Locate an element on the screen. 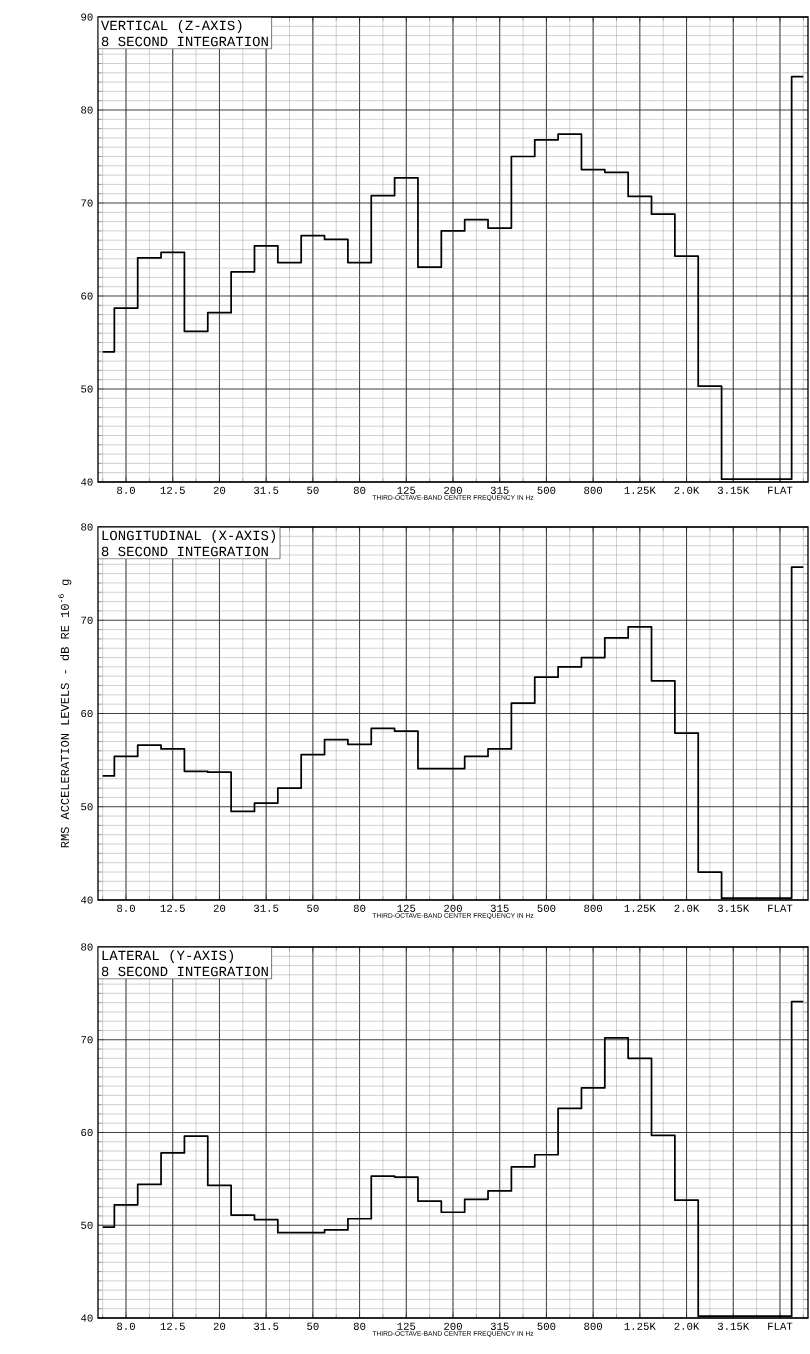 The height and width of the screenshot is (1354, 810). chart-title: LATERAL (Y-AXIS) is located at coordinates (167, 956).